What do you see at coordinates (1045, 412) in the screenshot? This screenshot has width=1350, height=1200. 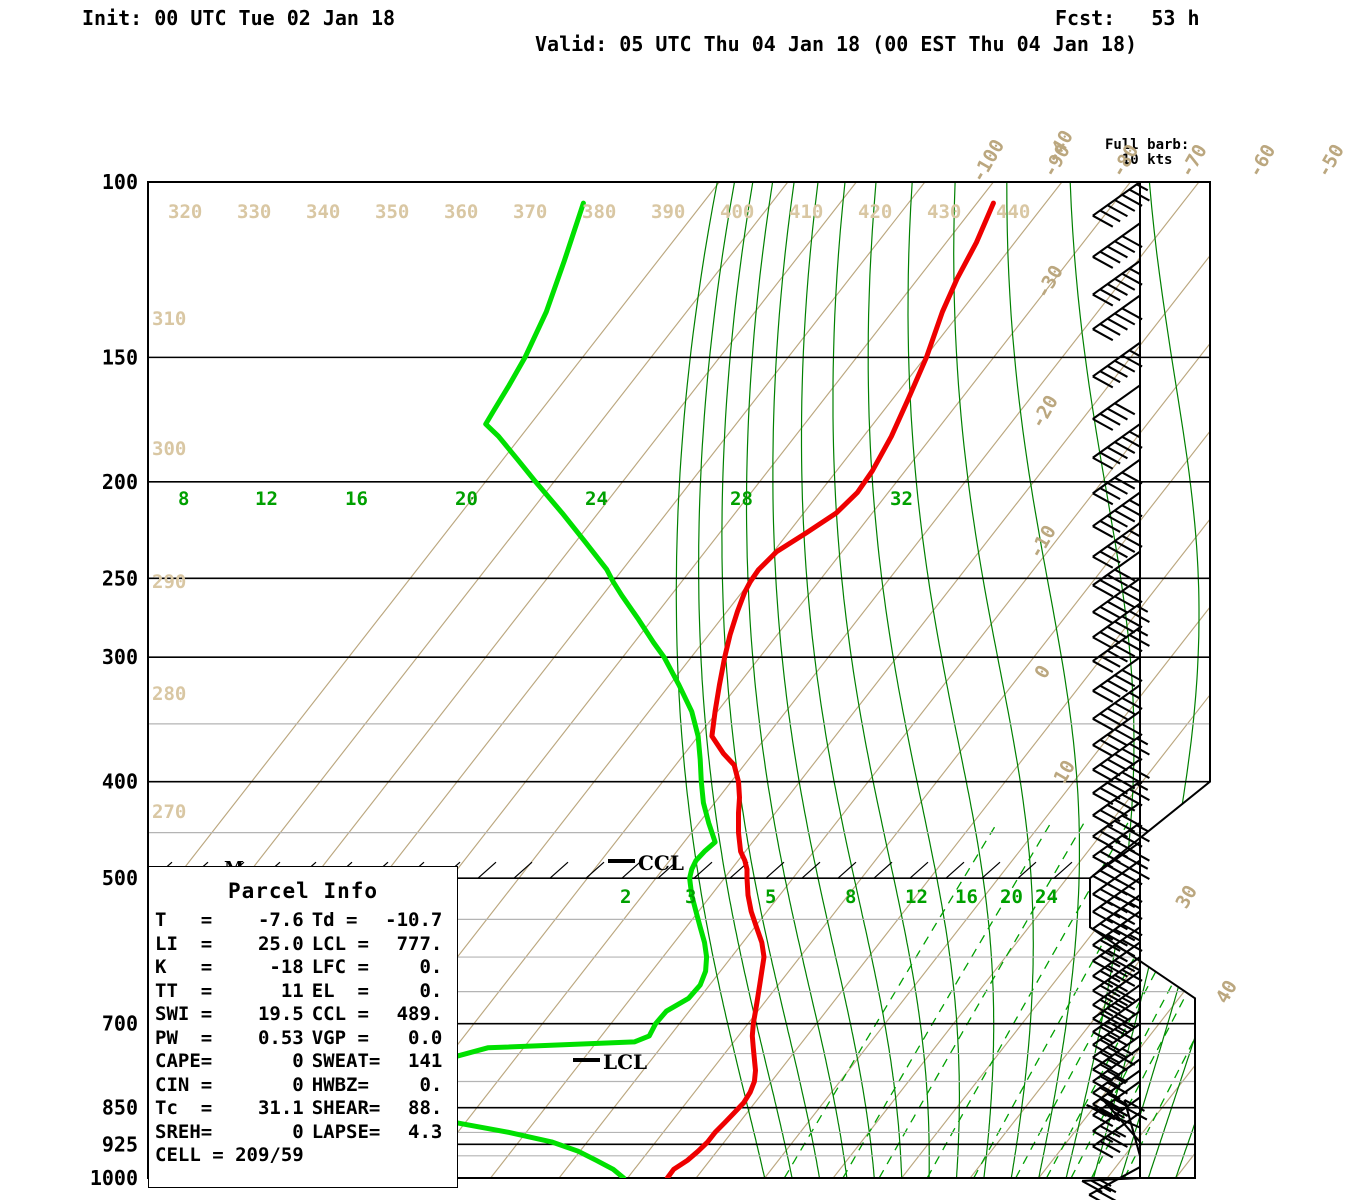 I see `svg-text: -20` at bounding box center [1045, 412].